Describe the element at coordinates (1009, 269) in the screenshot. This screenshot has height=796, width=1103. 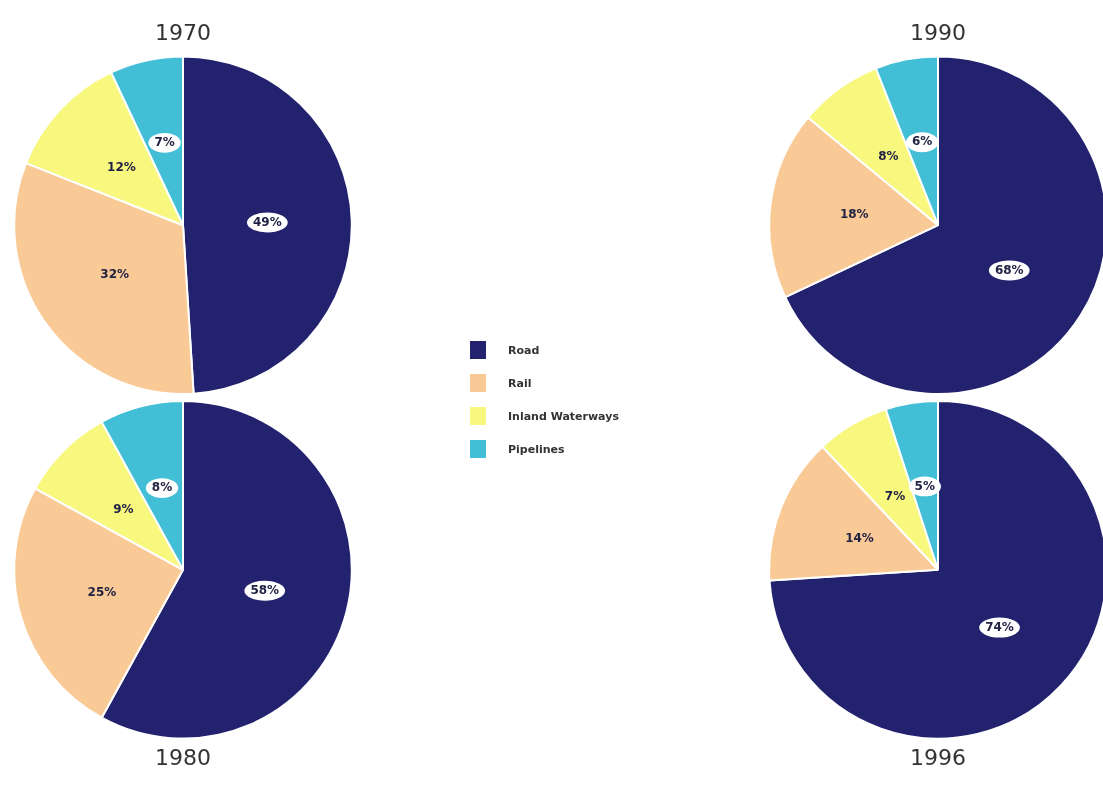
I see `data-label: 68%` at that location.